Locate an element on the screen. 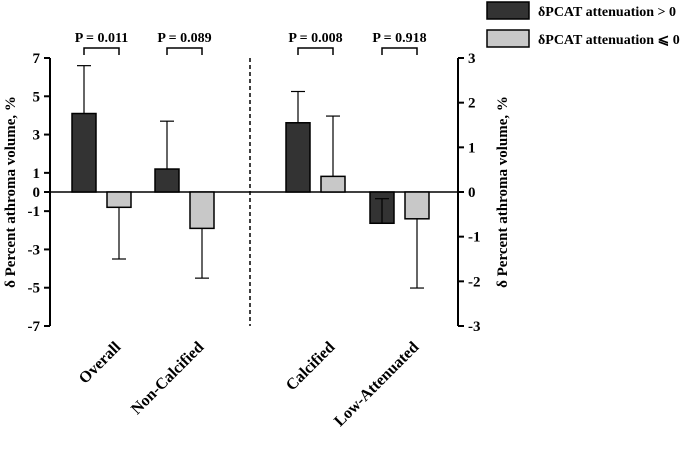 This screenshot has width=685, height=449. left-axis-tick-label: 0 is located at coordinates (37, 193).